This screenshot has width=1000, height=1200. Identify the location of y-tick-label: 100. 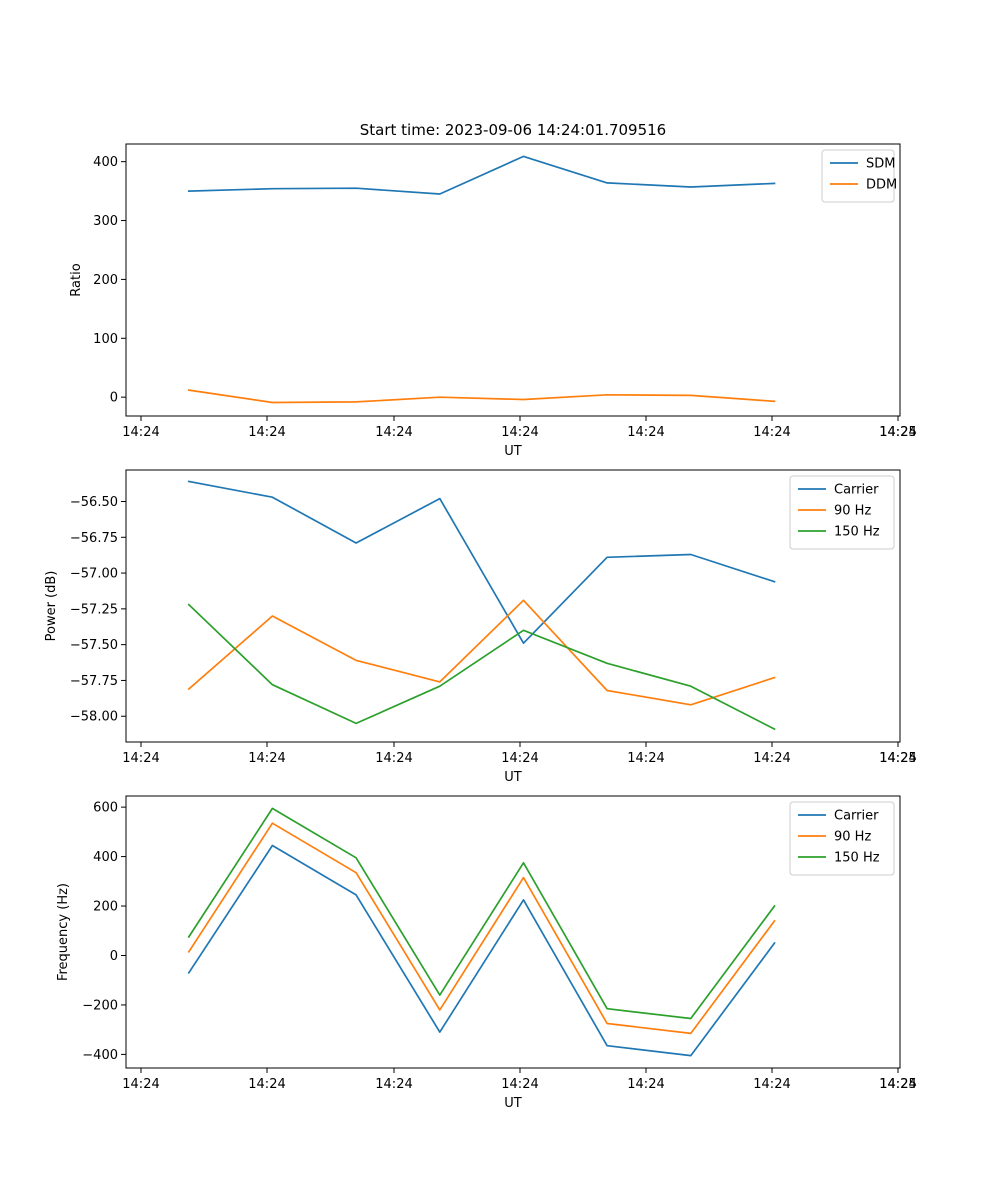
(105, 339).